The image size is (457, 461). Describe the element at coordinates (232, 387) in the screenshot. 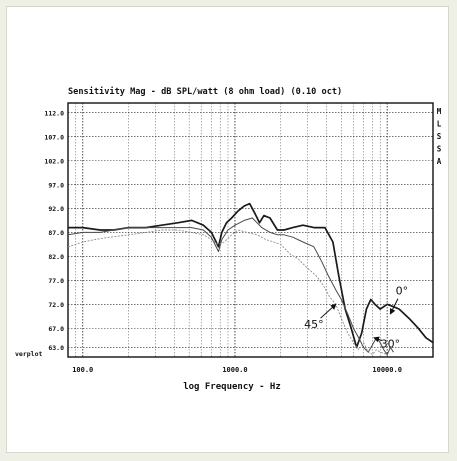

I see `x-axis-label: log Frequency - Hz` at that location.